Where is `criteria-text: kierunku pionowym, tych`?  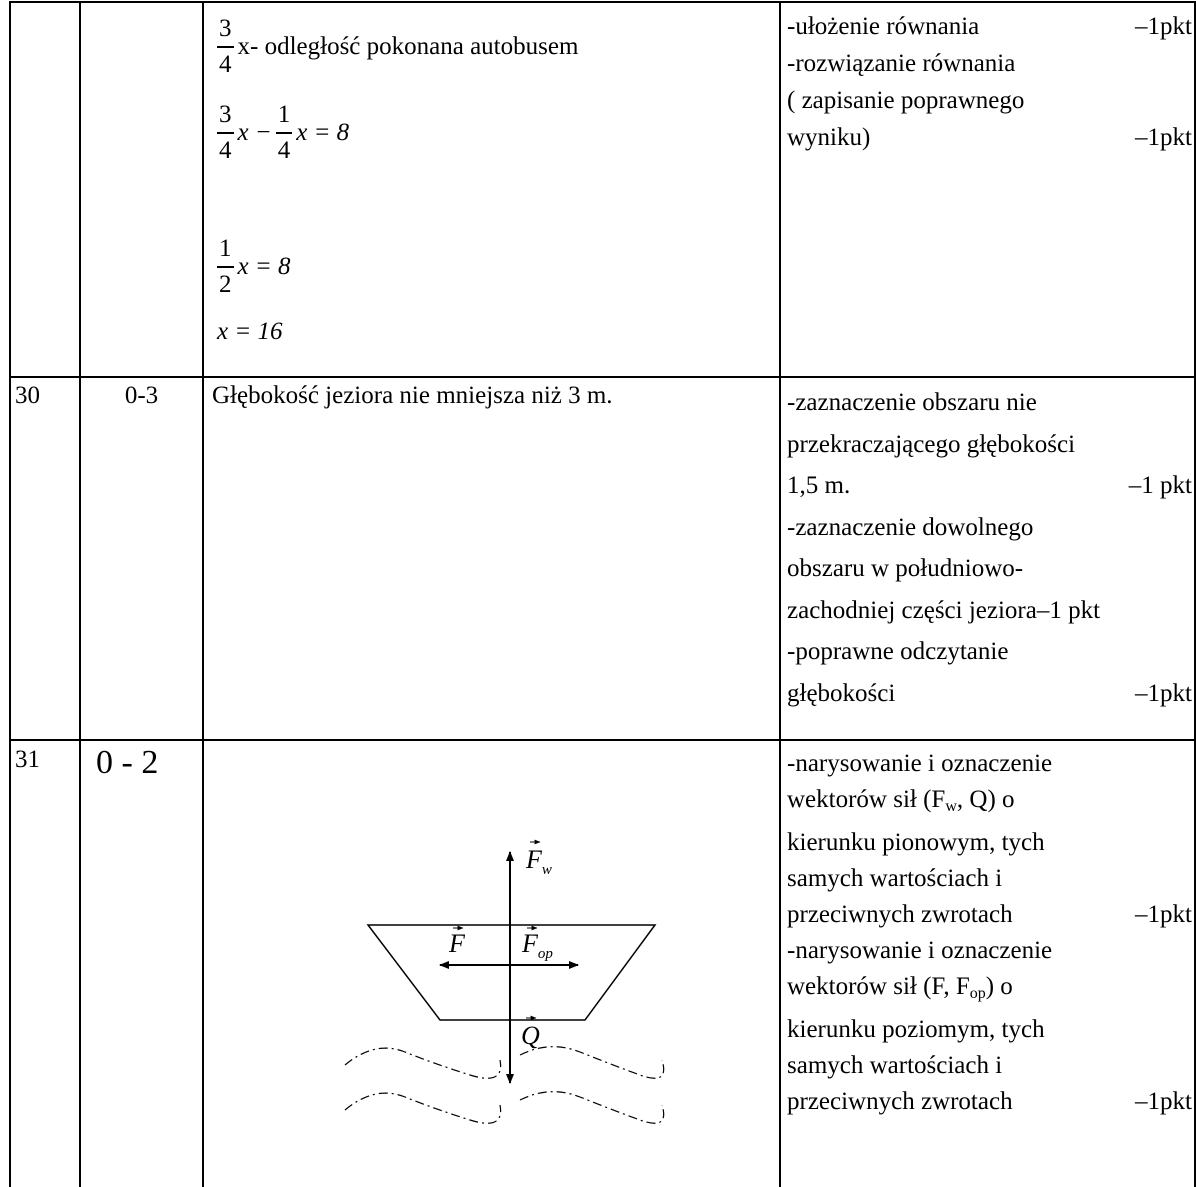 criteria-text: kierunku pionowym, tych is located at coordinates (916, 842).